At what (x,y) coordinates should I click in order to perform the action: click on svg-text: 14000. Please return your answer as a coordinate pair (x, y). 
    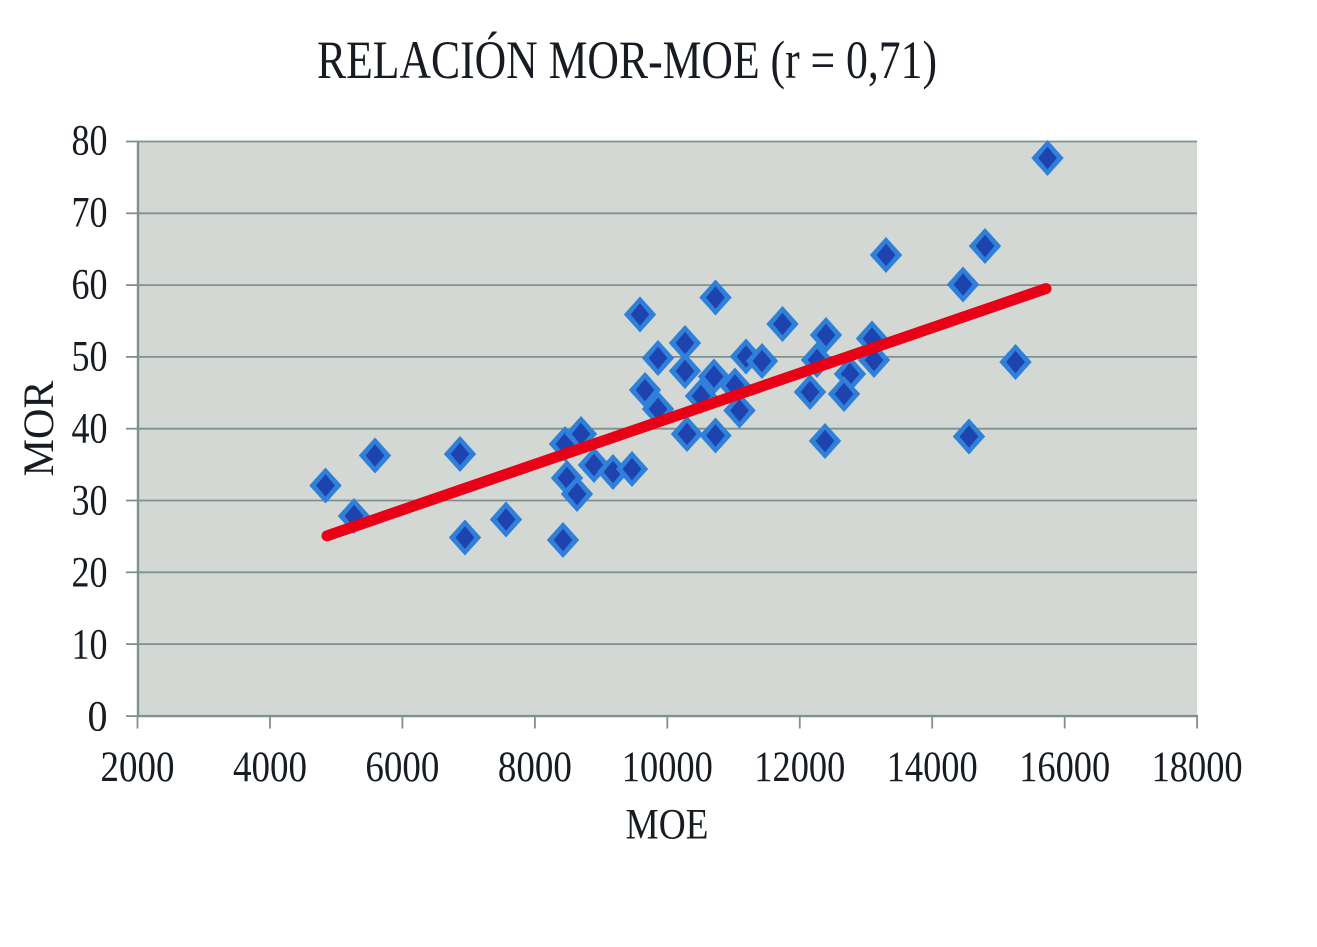
    Looking at the image, I should click on (932, 767).